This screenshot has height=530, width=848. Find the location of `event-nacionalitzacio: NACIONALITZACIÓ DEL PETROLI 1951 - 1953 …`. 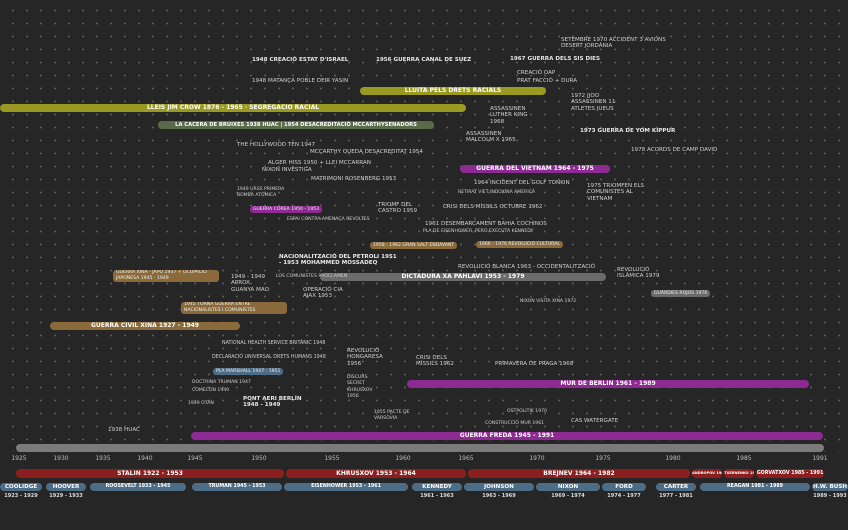

event-nacionalitzacio: NACIONALITZACIÓ DEL PETROLI 1951 - 1953 … is located at coordinates (338, 260).